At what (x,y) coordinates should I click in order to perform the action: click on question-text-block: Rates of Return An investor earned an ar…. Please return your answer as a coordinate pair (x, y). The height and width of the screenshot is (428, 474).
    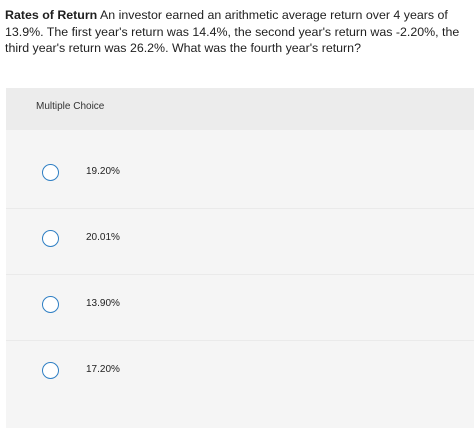
    Looking at the image, I should click on (237, 32).